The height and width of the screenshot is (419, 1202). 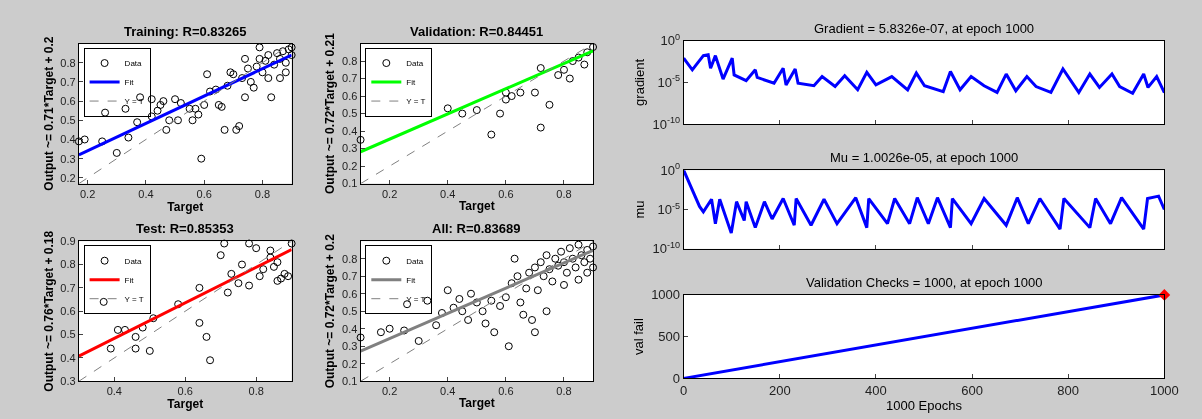 I want to click on y-tick-label: 10$^{-5}$, so click(x=669, y=209).